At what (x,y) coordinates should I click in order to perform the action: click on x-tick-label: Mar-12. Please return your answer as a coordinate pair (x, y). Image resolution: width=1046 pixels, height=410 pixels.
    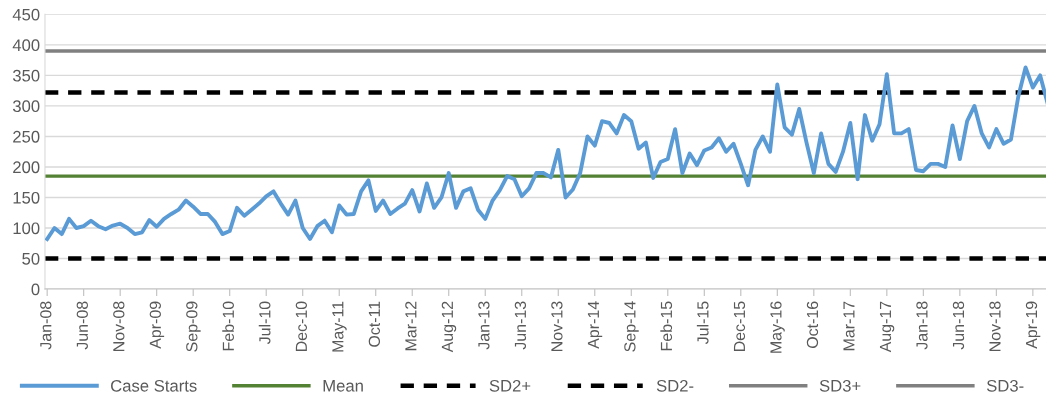
    Looking at the image, I should click on (411, 326).